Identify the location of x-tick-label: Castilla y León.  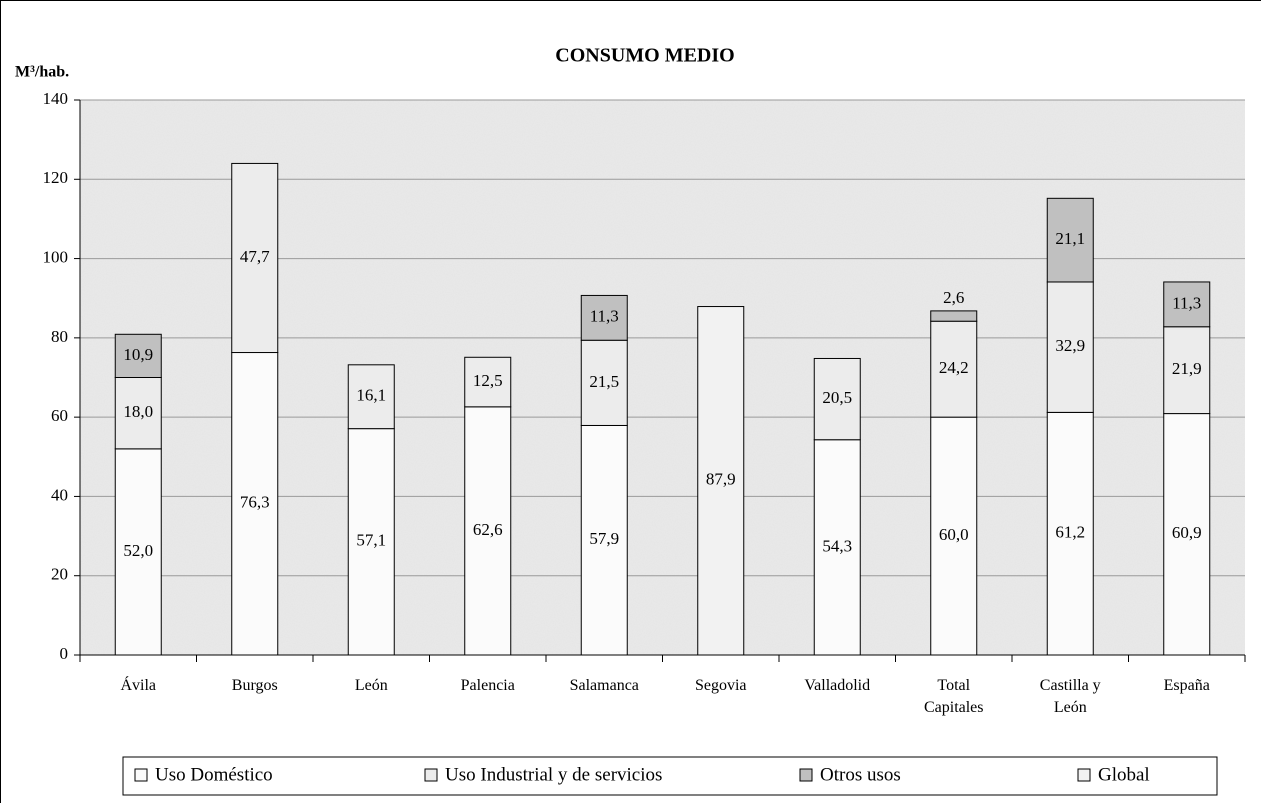
(1070, 696).